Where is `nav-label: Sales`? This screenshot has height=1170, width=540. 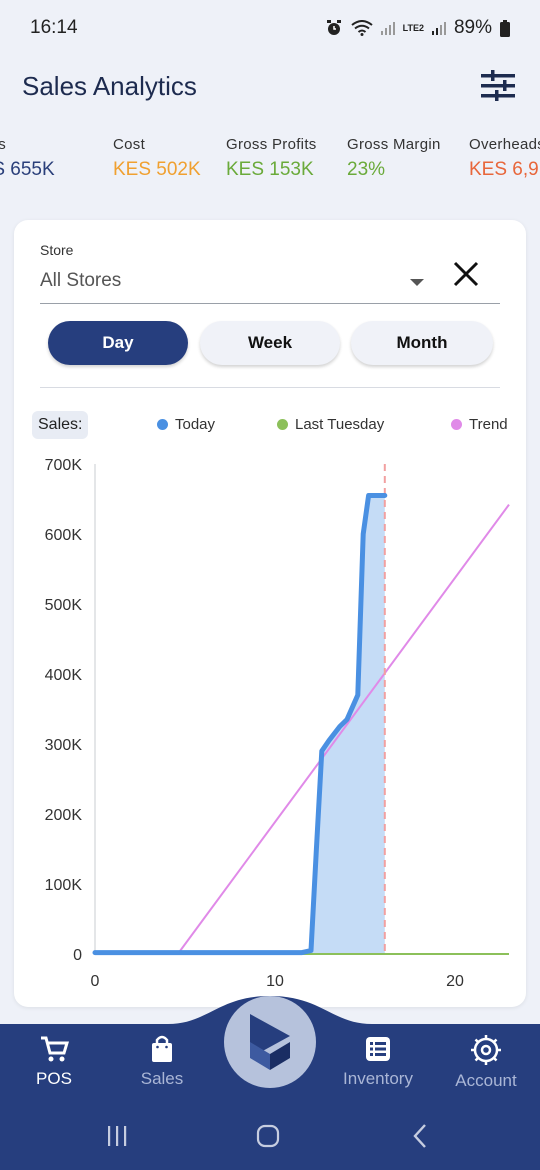
nav-label: Sales is located at coordinates (162, 1078).